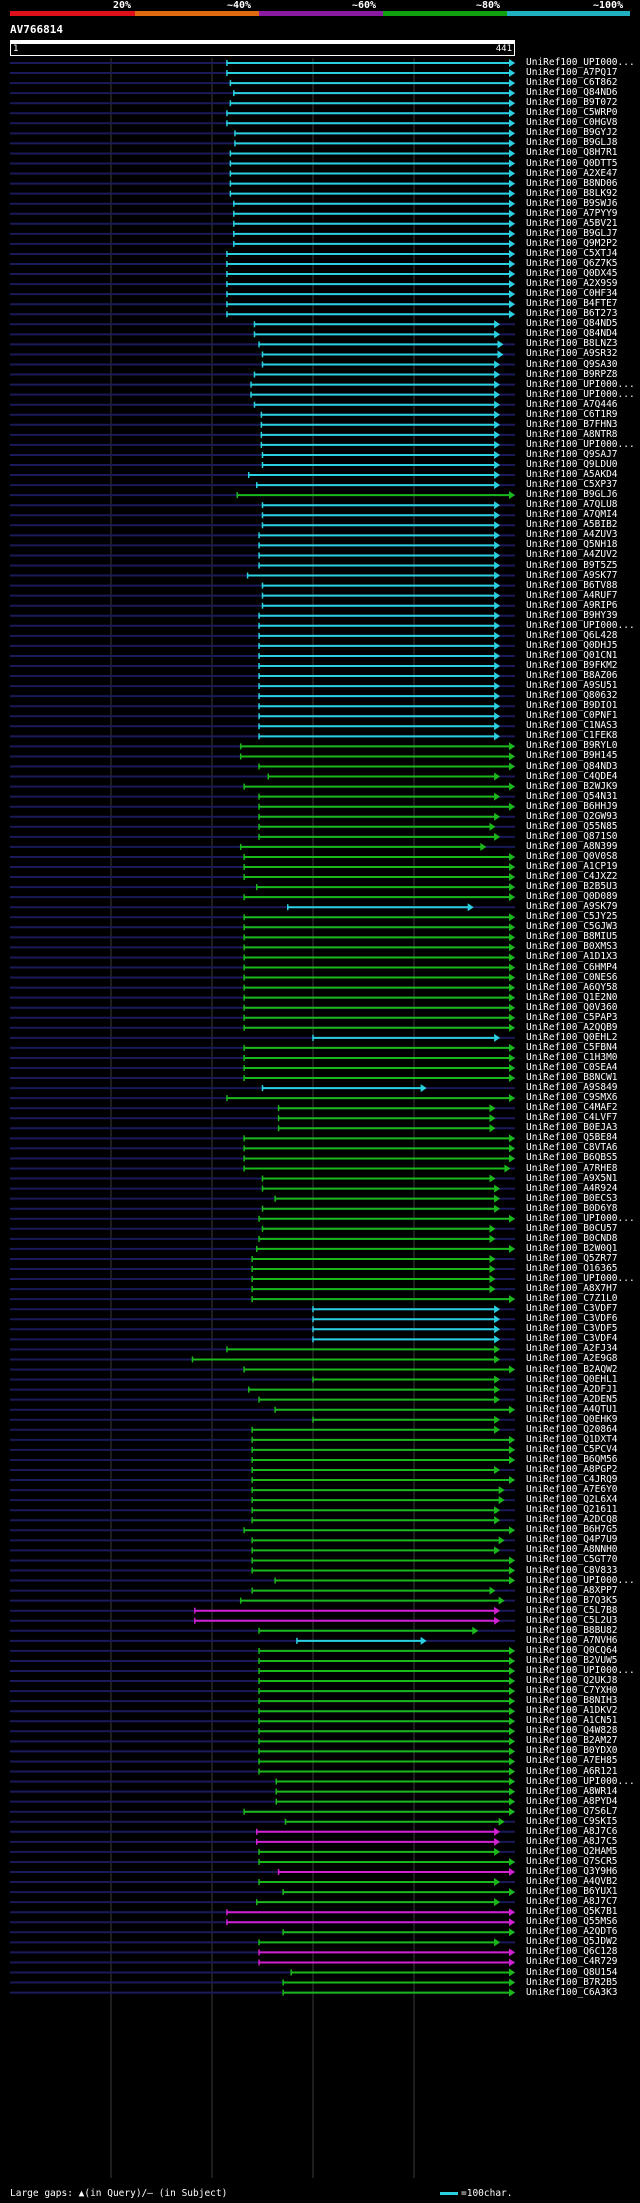  Describe the element at coordinates (572, 595) in the screenshot. I see `hit-label: UniRef100_A4RUF7` at that location.